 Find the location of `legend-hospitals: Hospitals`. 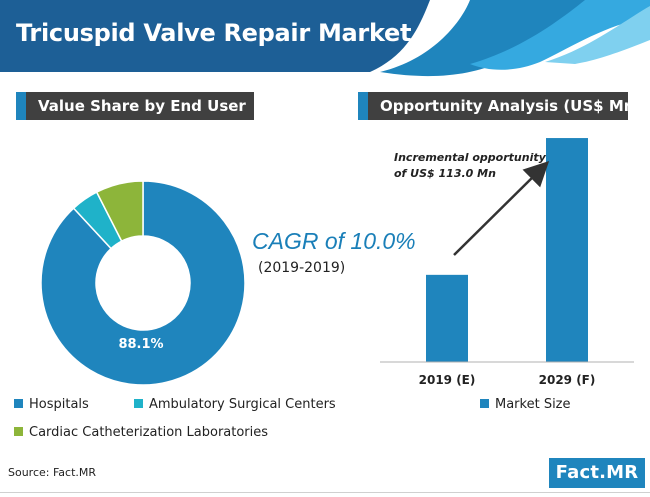

legend-hospitals: Hospitals is located at coordinates (51, 405).